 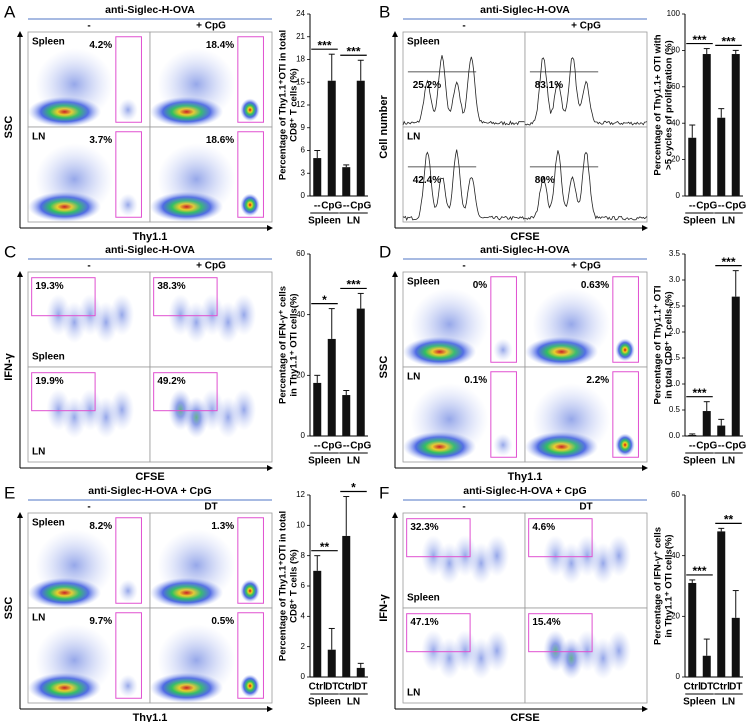 What do you see at coordinates (669, 344) in the screenshot?
I see `y-axis-title: in total CD8⁺ T cells (%)` at bounding box center [669, 344].